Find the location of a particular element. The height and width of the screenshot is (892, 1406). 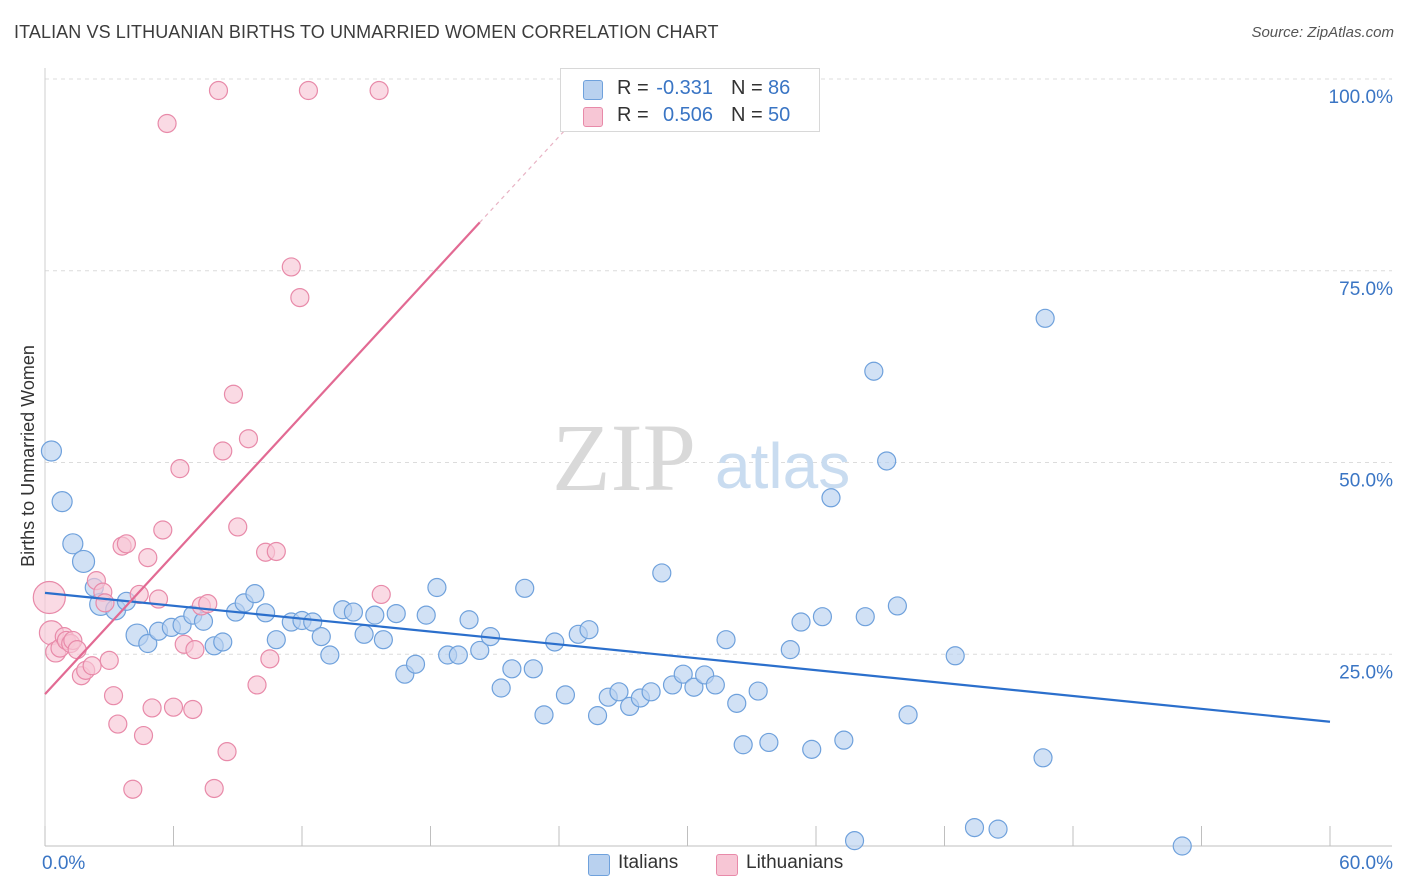

x-tick-label: 0.0% is located at coordinates (63, 863).